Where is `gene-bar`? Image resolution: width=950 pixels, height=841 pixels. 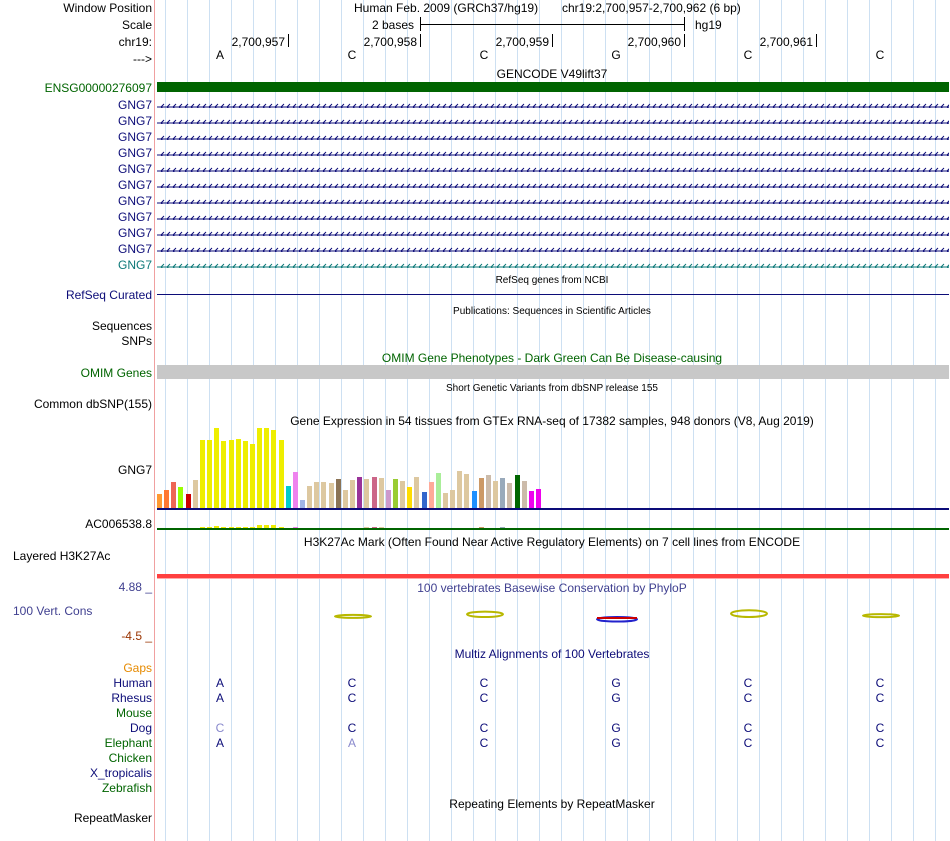
gene-bar is located at coordinates (553, 87).